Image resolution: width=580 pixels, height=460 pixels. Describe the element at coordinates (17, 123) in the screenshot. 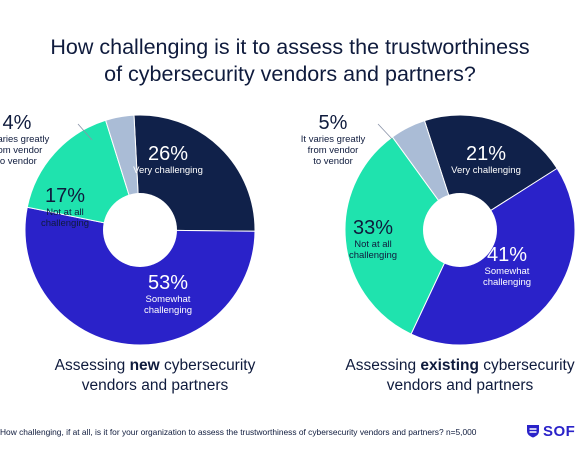

I see `slice-percent: 4%` at that location.